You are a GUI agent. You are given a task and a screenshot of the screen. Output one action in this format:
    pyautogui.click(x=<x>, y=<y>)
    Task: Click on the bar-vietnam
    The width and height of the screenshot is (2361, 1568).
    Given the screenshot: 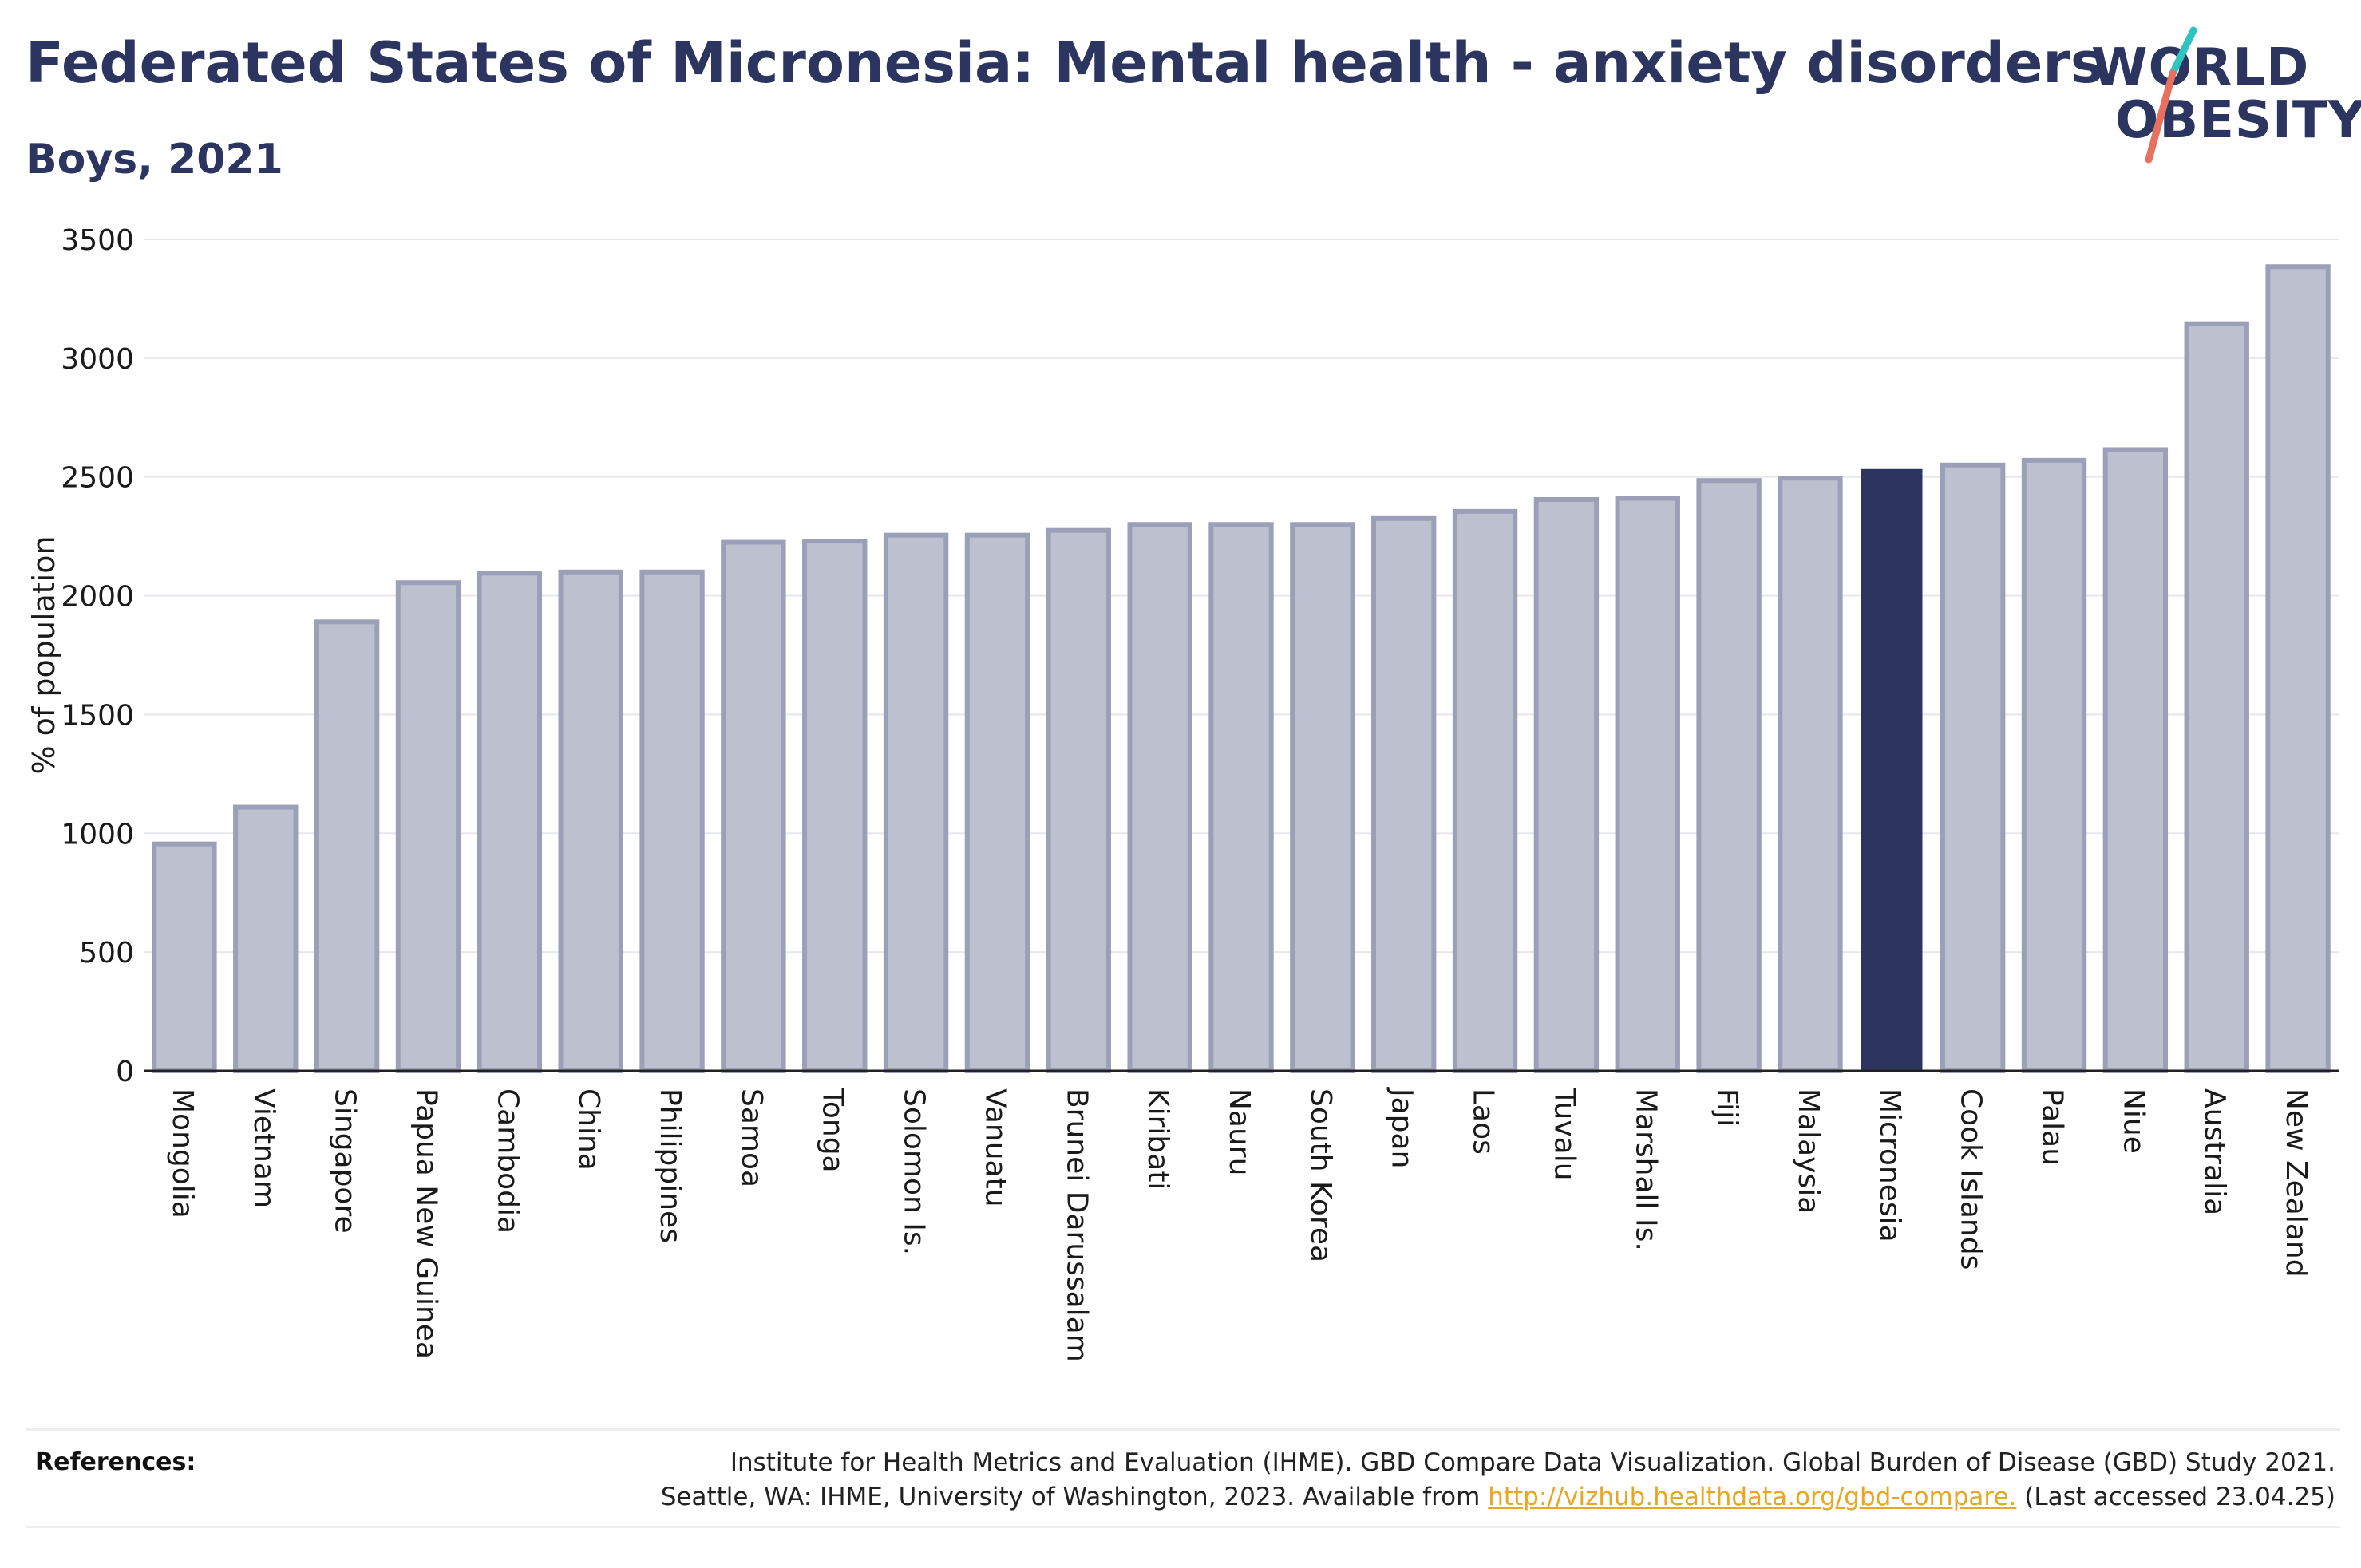 What is the action you would take?
    pyautogui.click(x=266, y=939)
    